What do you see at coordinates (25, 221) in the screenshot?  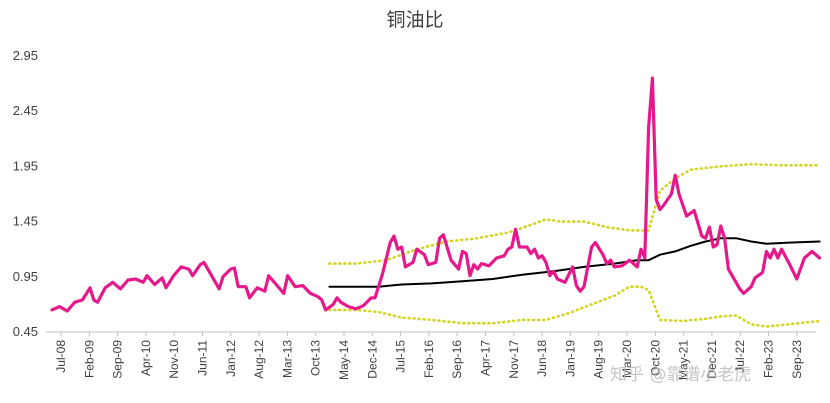 I see `y-tick-label: 1.45` at bounding box center [25, 221].